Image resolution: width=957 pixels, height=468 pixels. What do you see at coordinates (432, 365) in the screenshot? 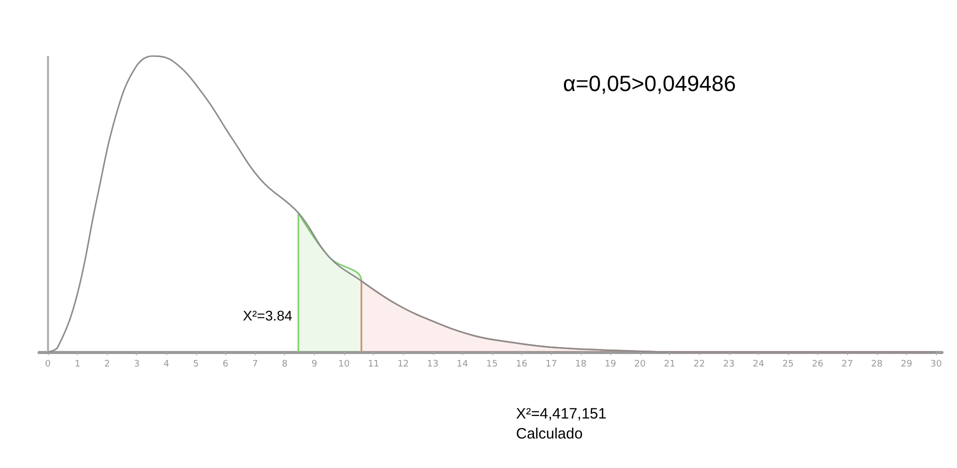
I see `x-tick-label: 13` at bounding box center [432, 365].